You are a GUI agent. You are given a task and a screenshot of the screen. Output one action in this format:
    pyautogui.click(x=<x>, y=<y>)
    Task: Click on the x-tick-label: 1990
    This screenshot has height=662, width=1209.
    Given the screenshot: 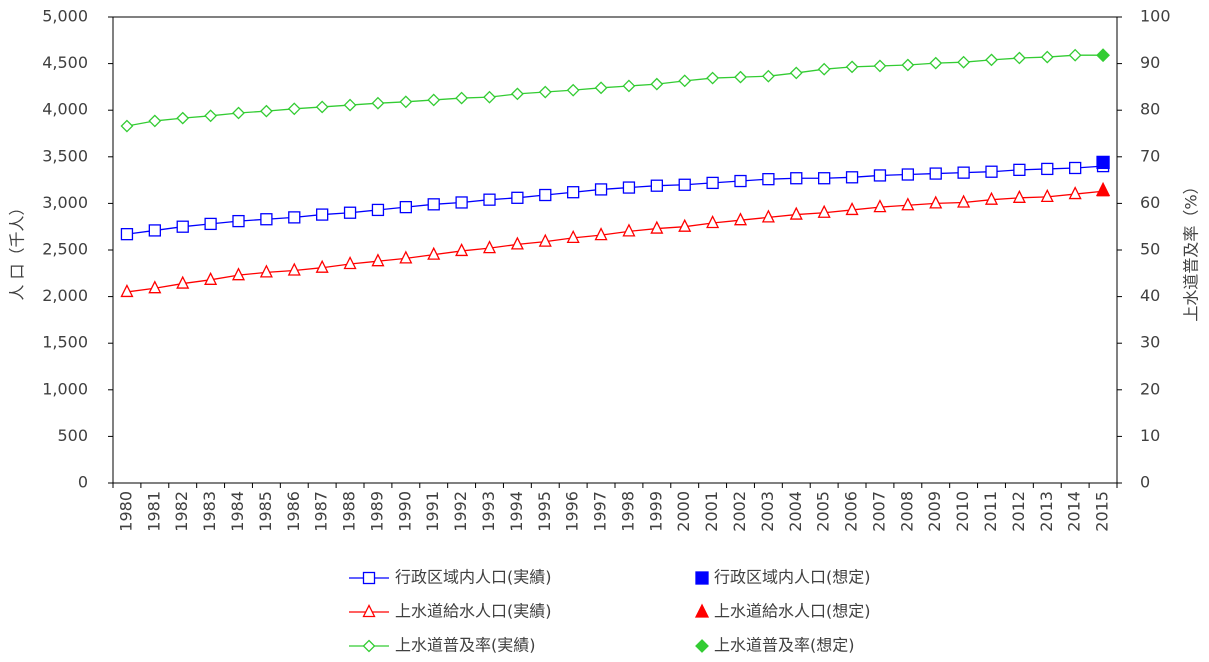 What is the action you would take?
    pyautogui.click(x=404, y=511)
    